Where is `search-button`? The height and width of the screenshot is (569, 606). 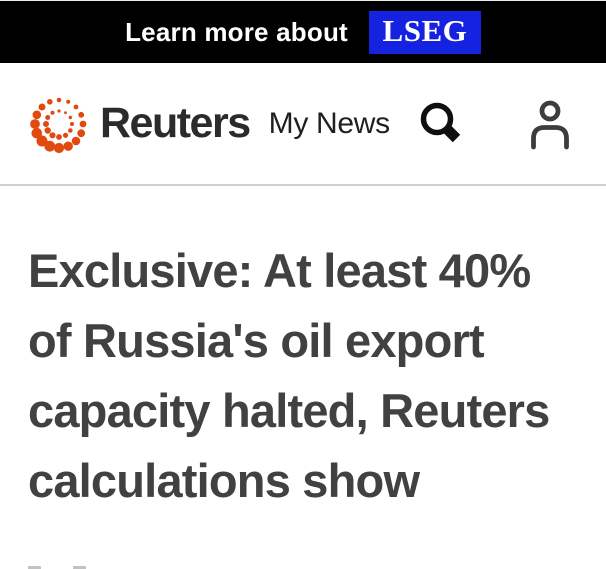
search-button is located at coordinates (442, 124).